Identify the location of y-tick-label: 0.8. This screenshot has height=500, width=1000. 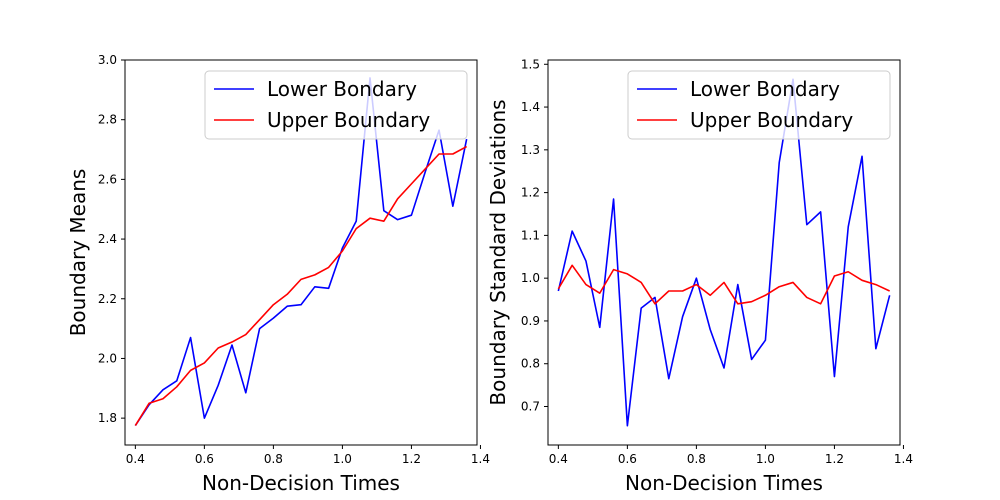
(530, 364).